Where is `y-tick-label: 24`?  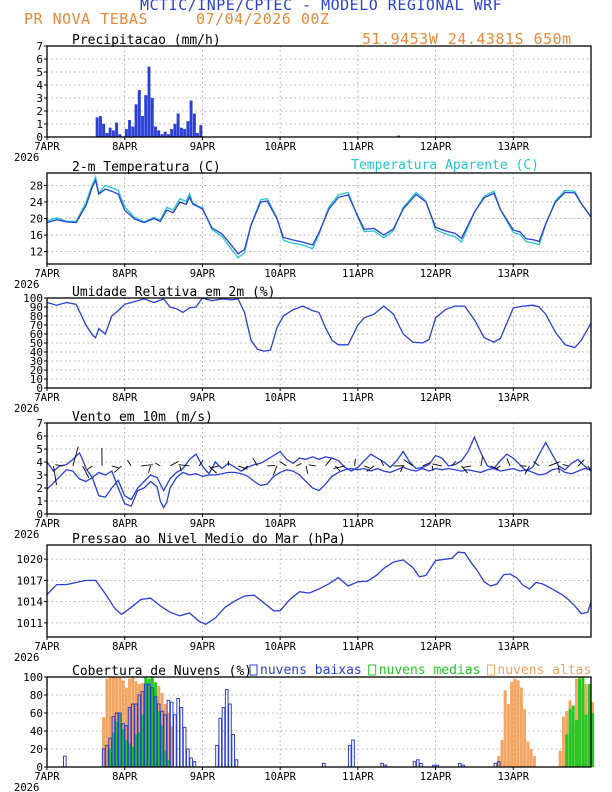
y-tick-label: 24 is located at coordinates (37, 202).